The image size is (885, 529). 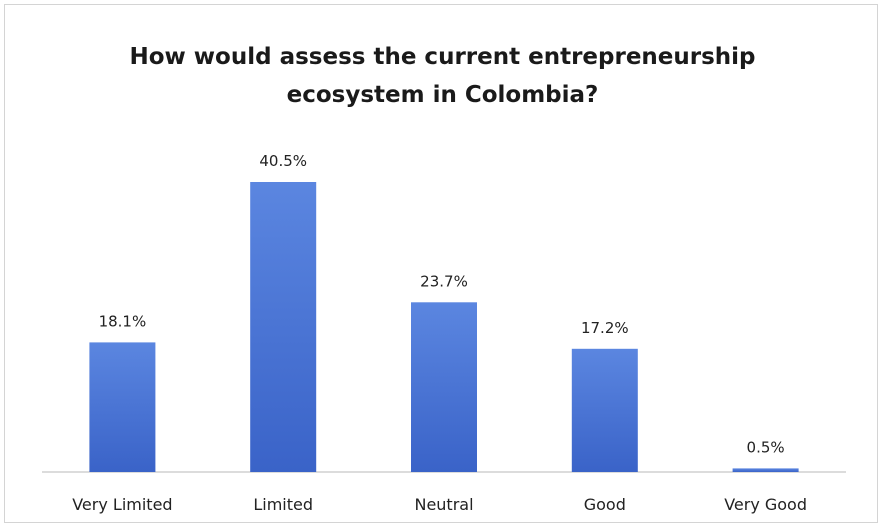 I want to click on data-label-3: 17.2%, so click(x=605, y=328).